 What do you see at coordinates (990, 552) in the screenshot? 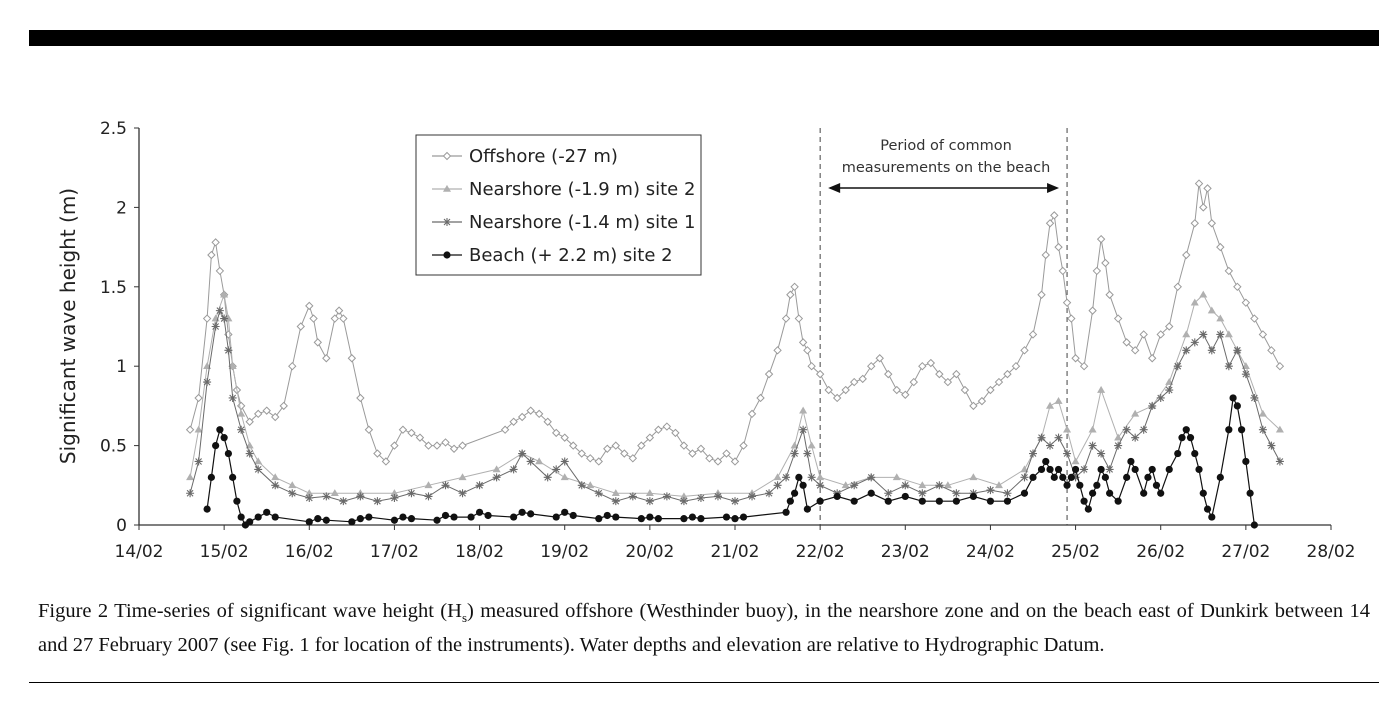
I see `x-tick-label: 24/02` at bounding box center [990, 552].